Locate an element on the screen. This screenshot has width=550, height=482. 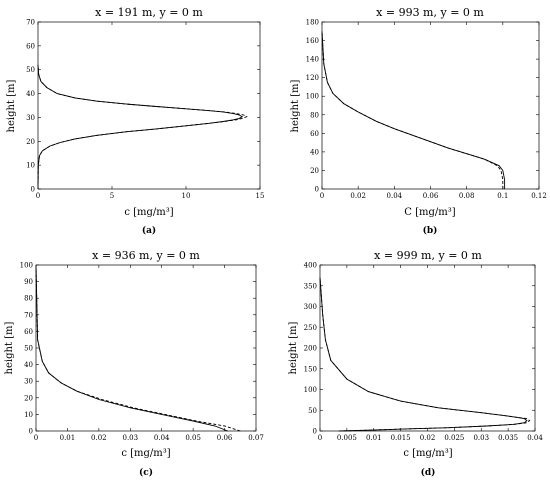
panel-a-solid-curve is located at coordinates (140, 127).